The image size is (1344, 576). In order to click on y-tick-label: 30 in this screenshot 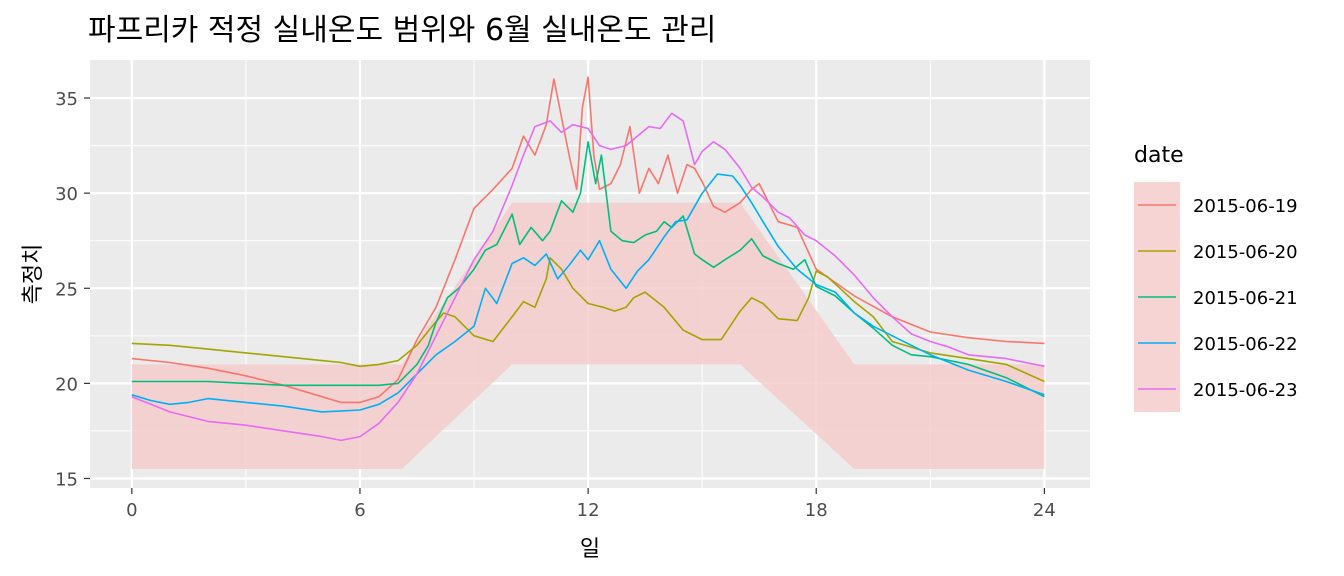, I will do `click(66, 194)`.